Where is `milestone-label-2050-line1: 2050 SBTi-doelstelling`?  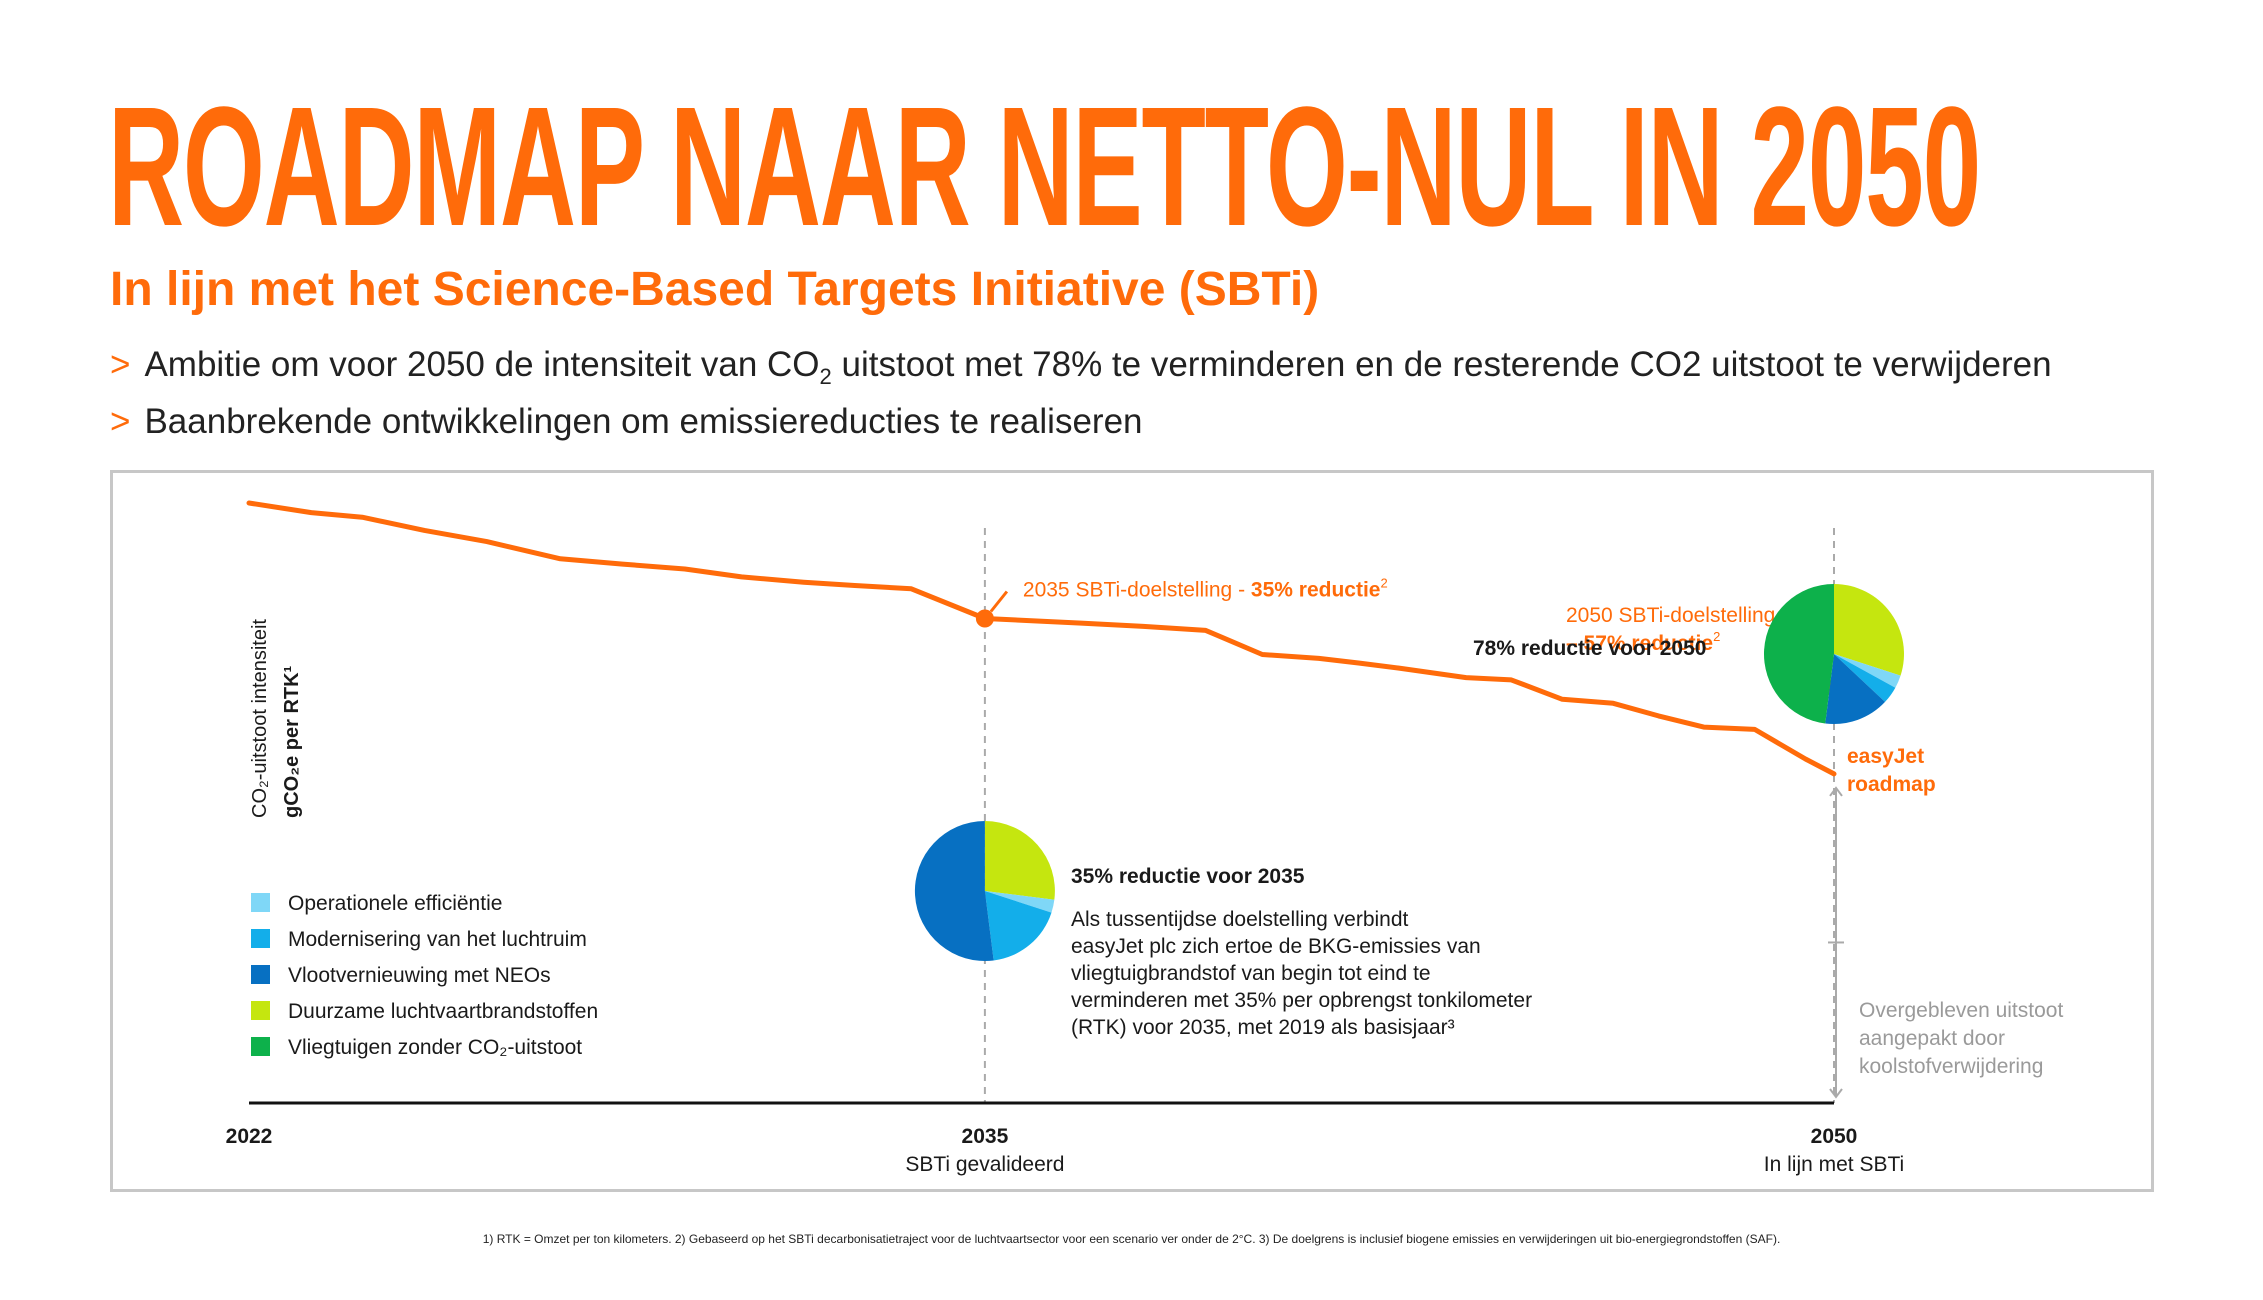
milestone-label-2050-line1: 2050 SBTi-doelstelling is located at coordinates (1670, 615).